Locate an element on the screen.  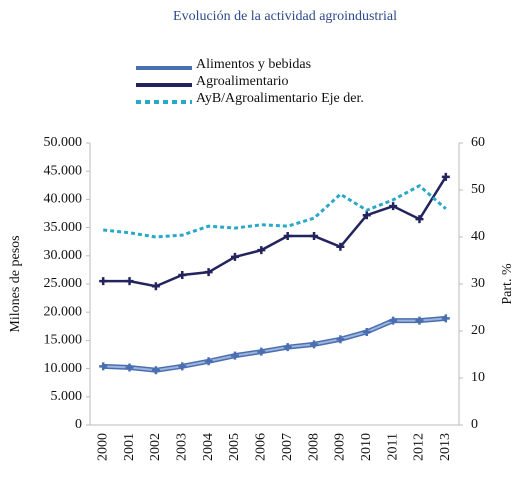
y-tick-label: 10.000 is located at coordinates (63, 368).